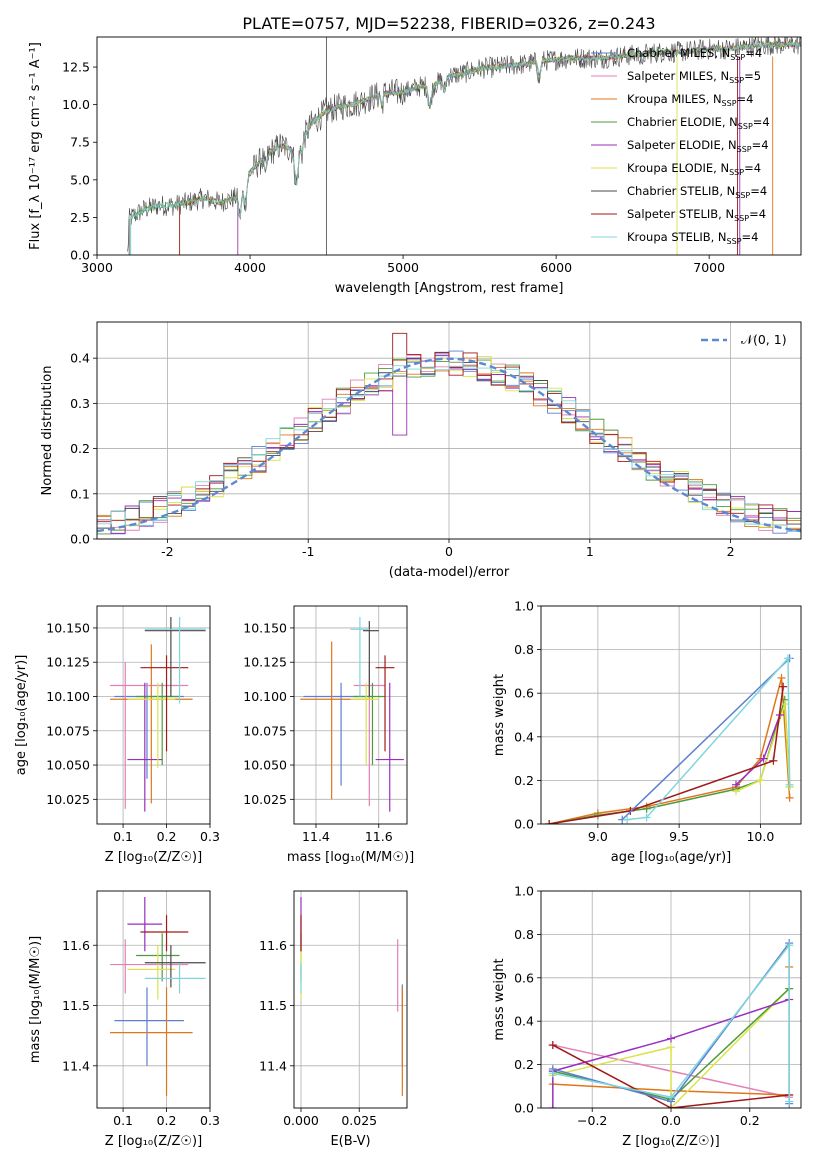  Describe the element at coordinates (153, 1141) in the screenshot. I see `mass_vs_Z-xlabel: Z [log₁₀(Z/Z☉)]` at that location.